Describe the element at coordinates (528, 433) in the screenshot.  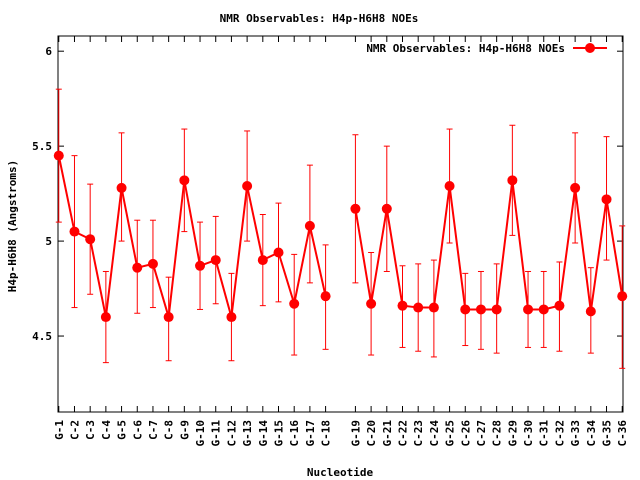
I see `x-tick-label-29: C-30` at that location.